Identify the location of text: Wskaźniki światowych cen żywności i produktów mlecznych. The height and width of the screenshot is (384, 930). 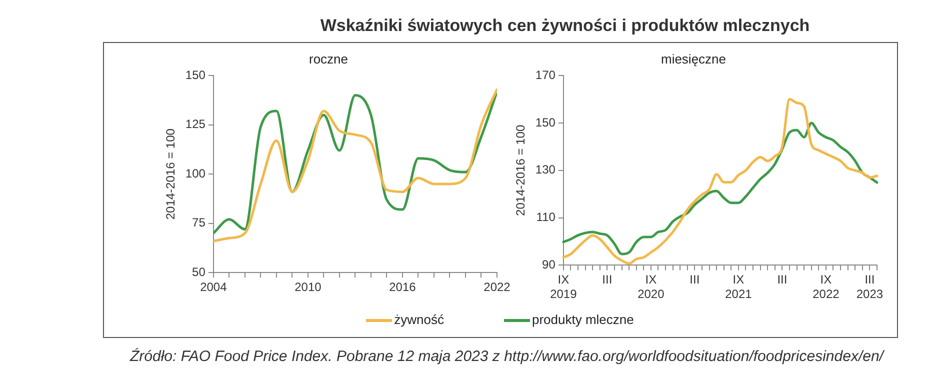
(565, 26).